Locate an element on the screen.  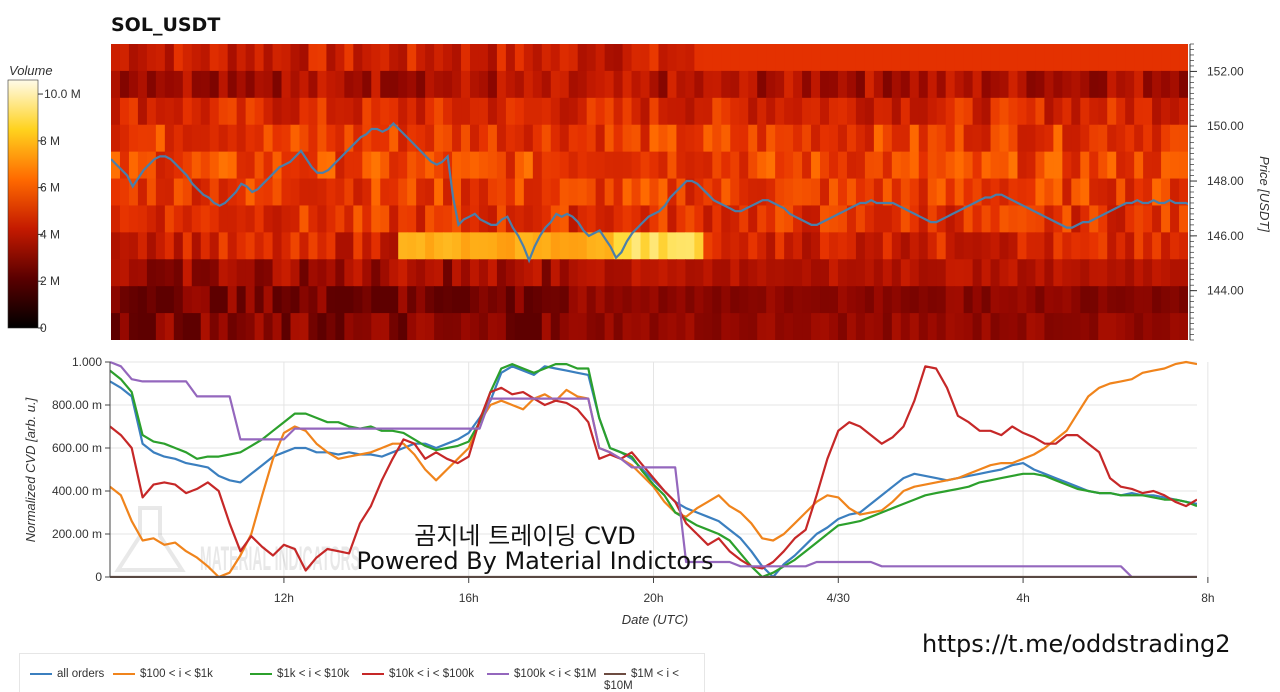
overlay-subtitle: Powered By Material Indictors is located at coordinates (535, 561).